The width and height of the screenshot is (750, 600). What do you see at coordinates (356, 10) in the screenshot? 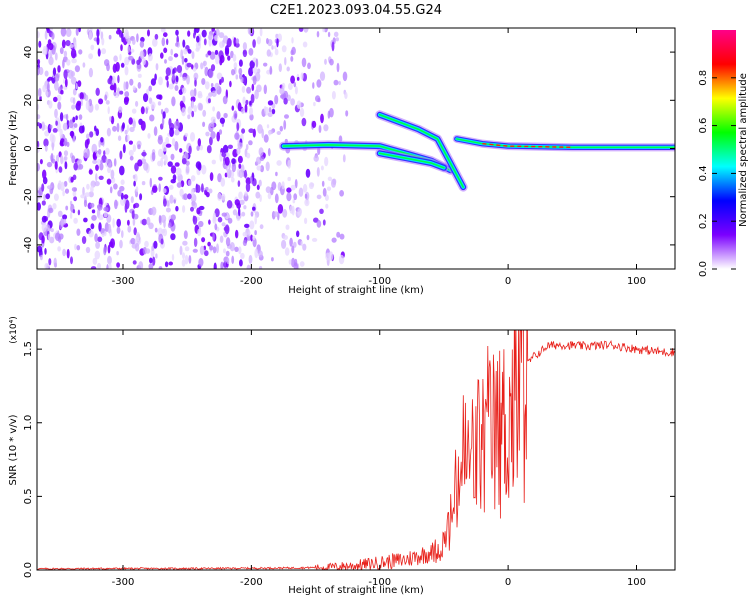
I see `figure-title: C2E1.2023.093.04.55.G24` at bounding box center [356, 10].